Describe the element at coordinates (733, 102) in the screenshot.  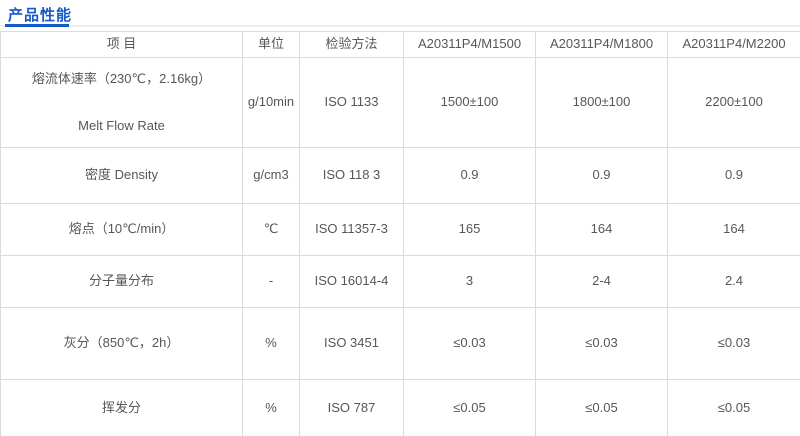
I see `cell-value-m2200: 2200±100` at that location.